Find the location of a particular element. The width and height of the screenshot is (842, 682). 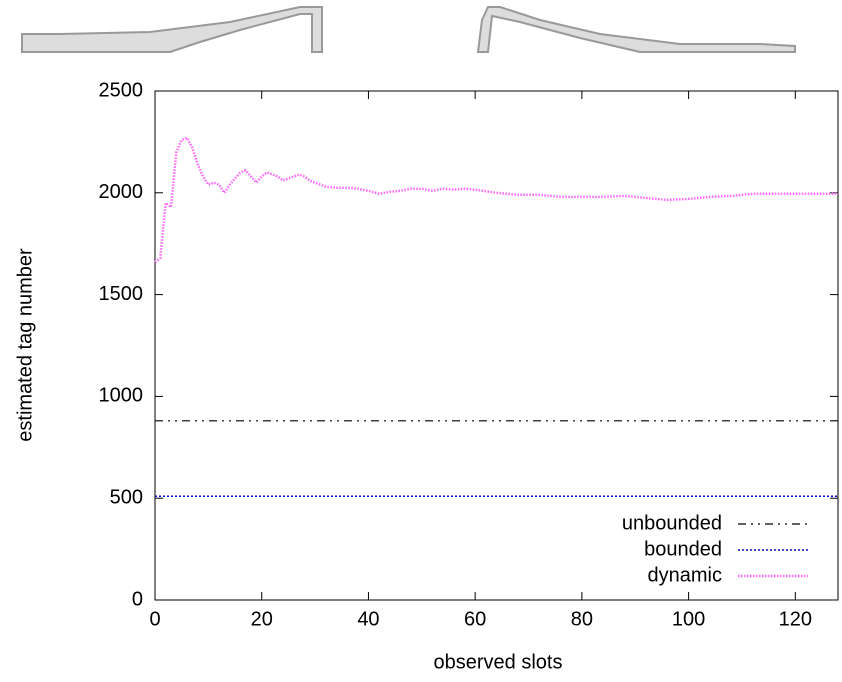

y-tick-label: 2000 is located at coordinates (121, 192).